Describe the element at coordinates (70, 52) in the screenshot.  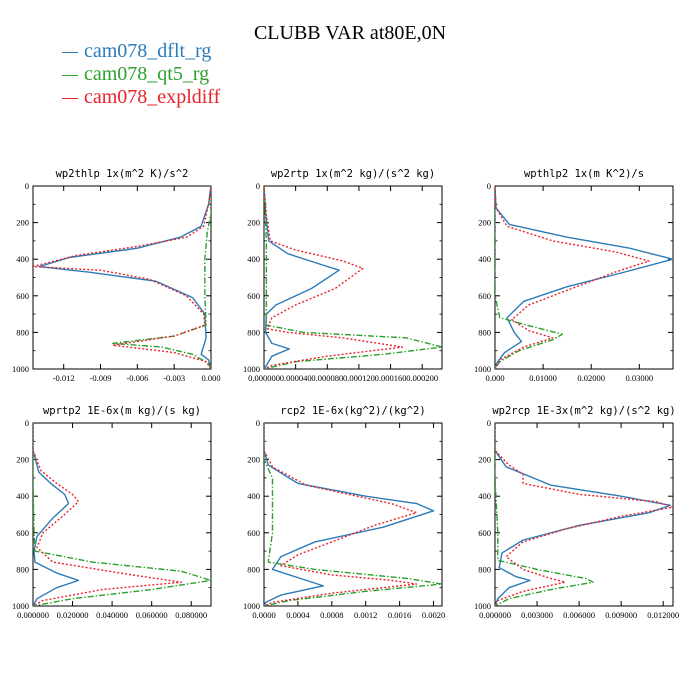
I see `legend-swatch-dflt` at that location.